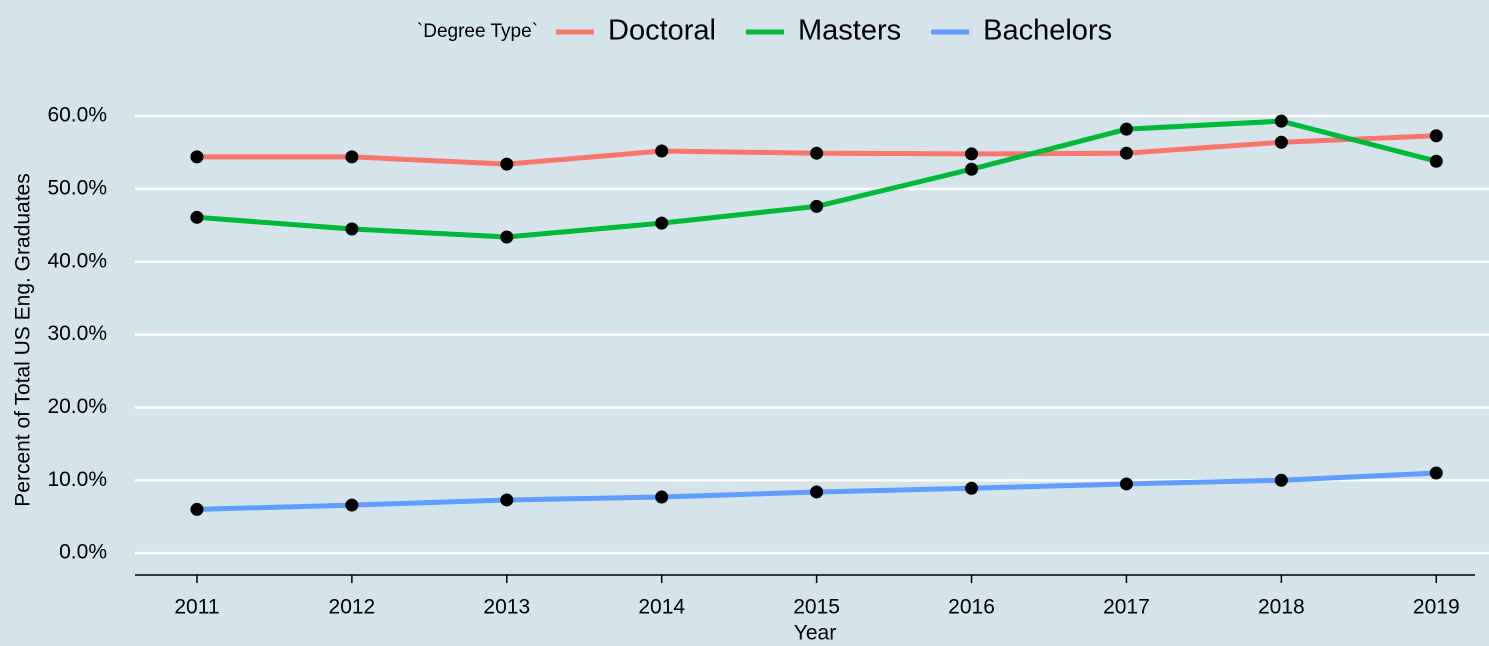  Describe the element at coordinates (506, 607) in the screenshot. I see `x-tick-label: 2013` at that location.